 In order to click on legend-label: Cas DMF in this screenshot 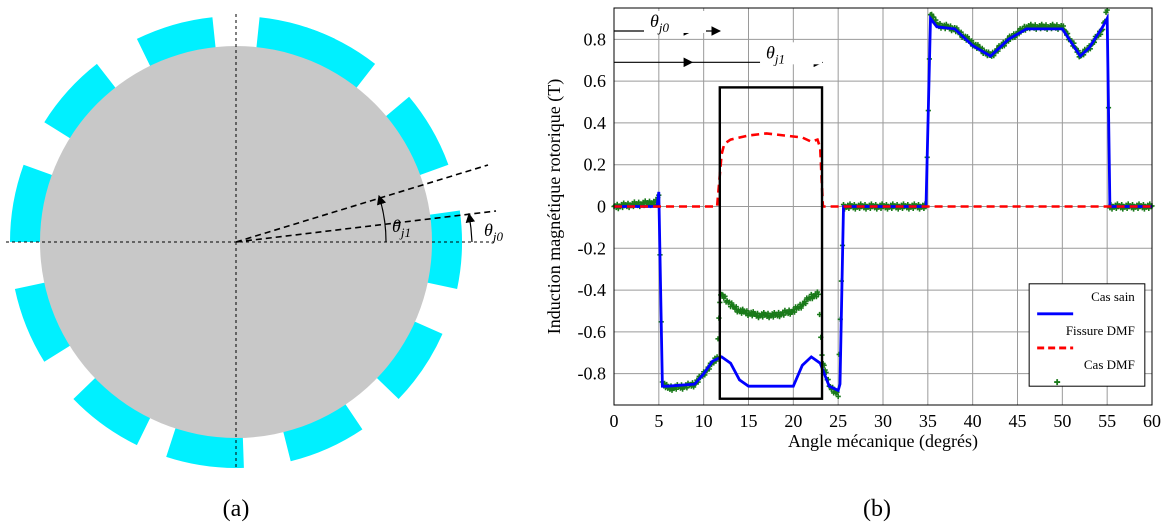, I will do `click(1109, 364)`.